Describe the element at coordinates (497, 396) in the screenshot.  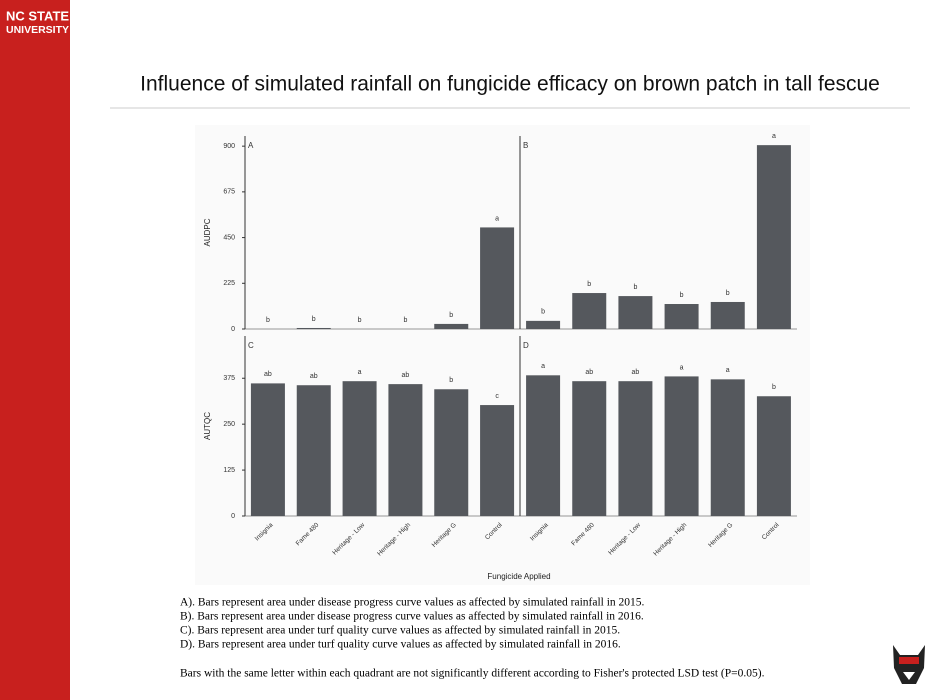
I see `significance-letter: c` at that location.